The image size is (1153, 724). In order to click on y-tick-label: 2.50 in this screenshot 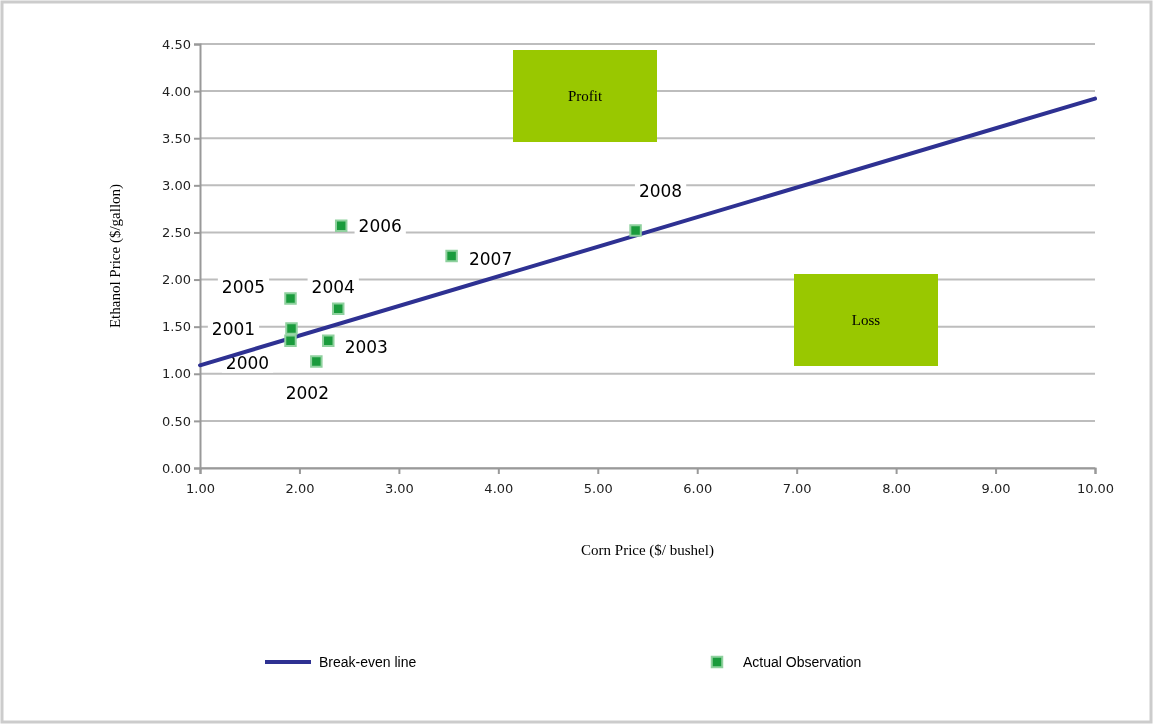, I will do `click(176, 233)`.